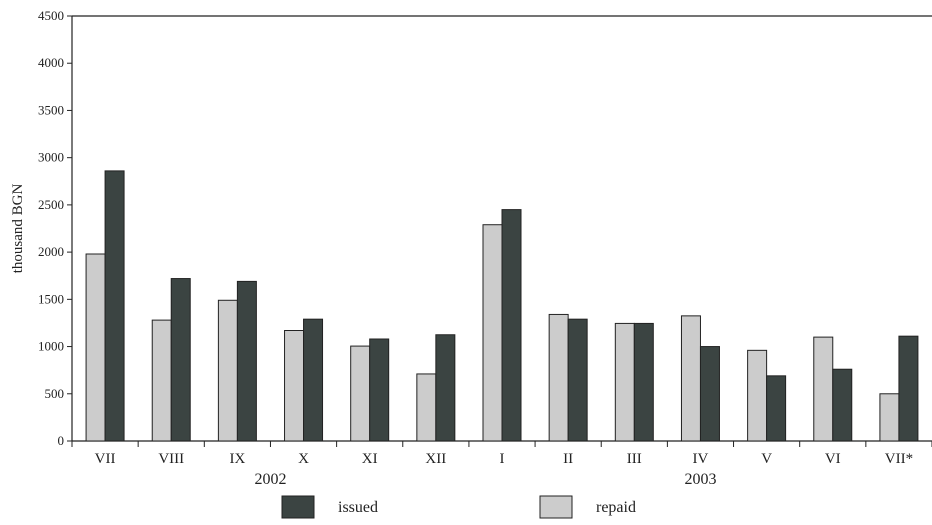  Describe the element at coordinates (435, 459) in the screenshot. I see `x-tick-label: XII` at that location.